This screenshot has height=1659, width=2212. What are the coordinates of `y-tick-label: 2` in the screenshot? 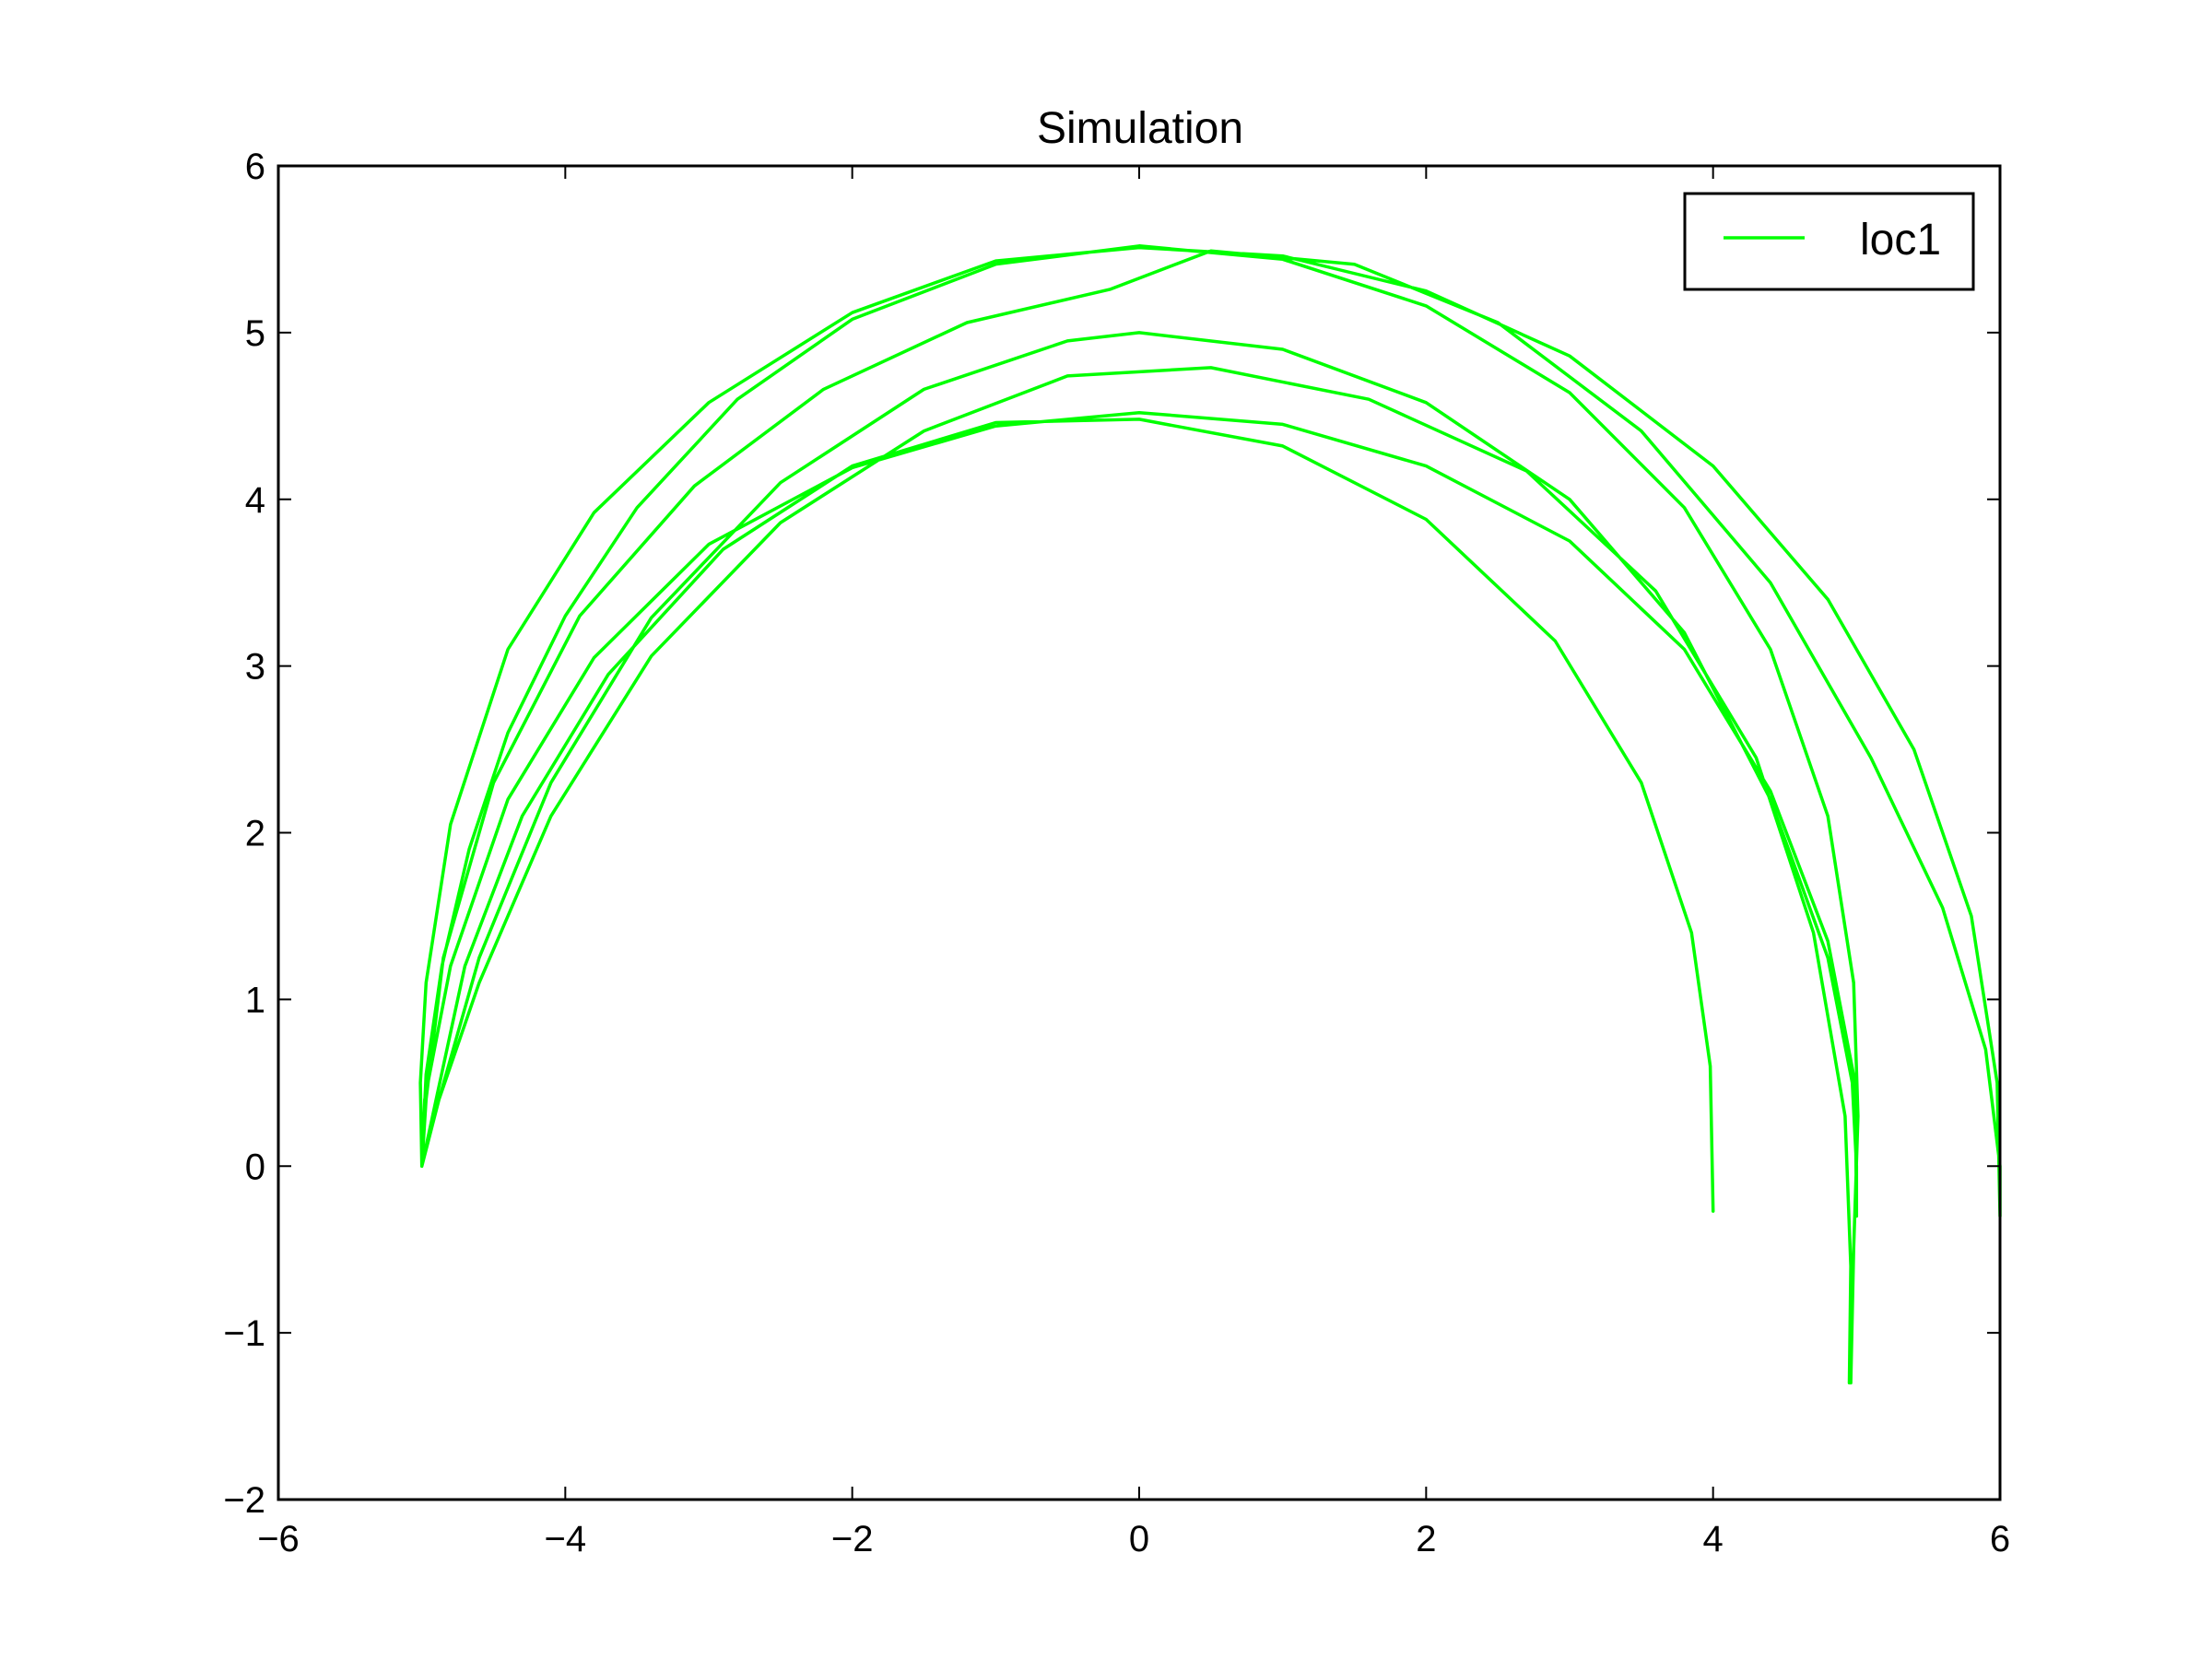 It's located at (255, 834).